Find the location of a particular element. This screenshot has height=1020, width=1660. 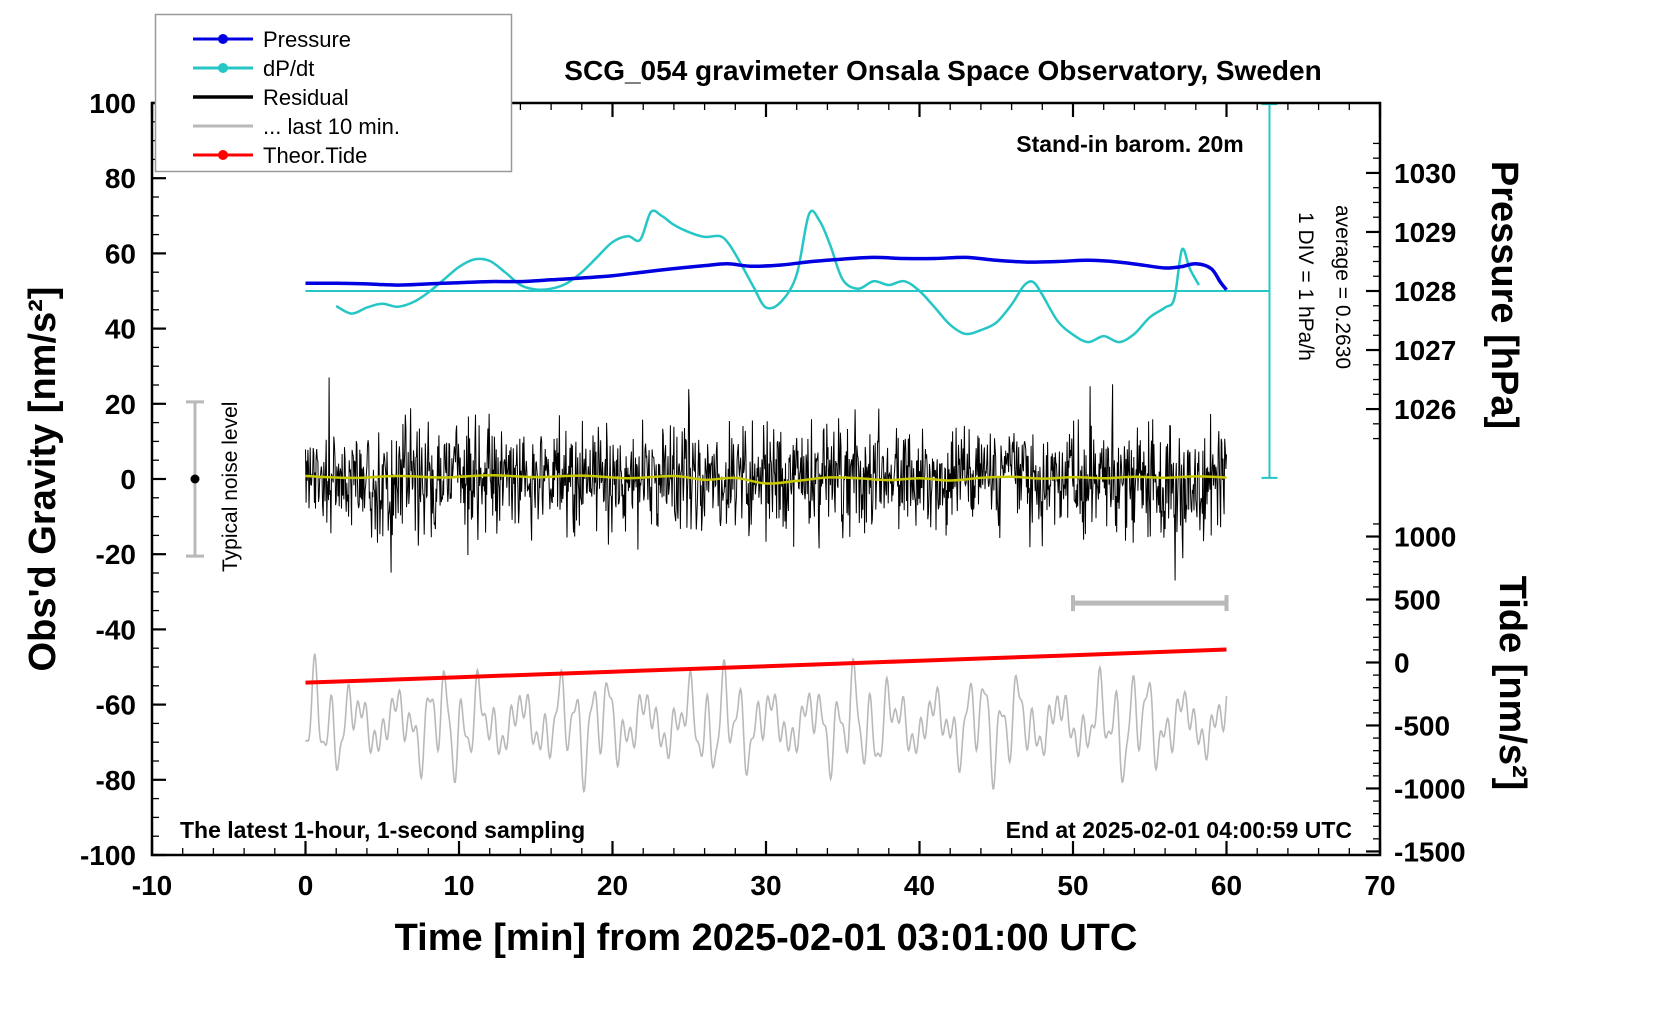

svg-text: -500 is located at coordinates (1422, 725).